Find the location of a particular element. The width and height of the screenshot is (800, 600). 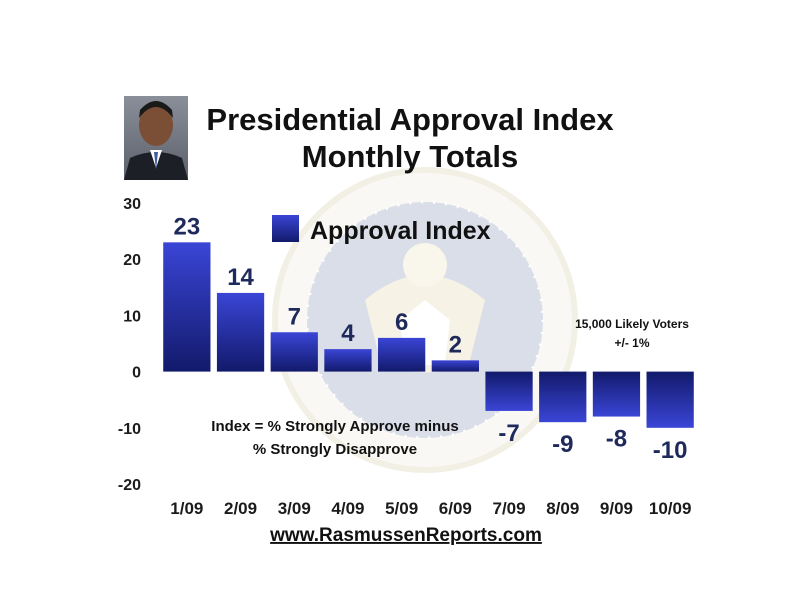

legend-label: Approval Index is located at coordinates (400, 231).